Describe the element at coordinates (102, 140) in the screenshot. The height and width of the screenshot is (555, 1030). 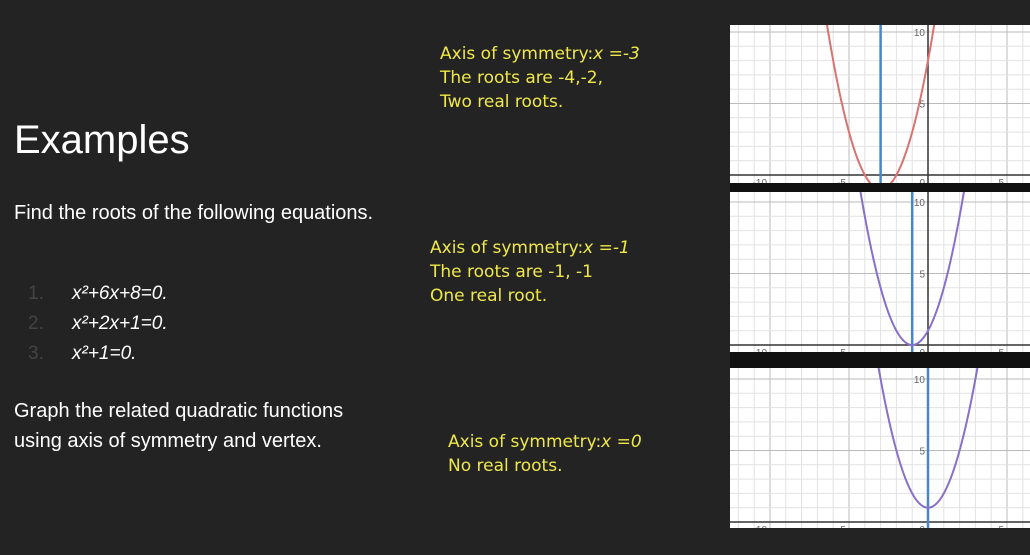
I see `slide-title: Examples` at that location.